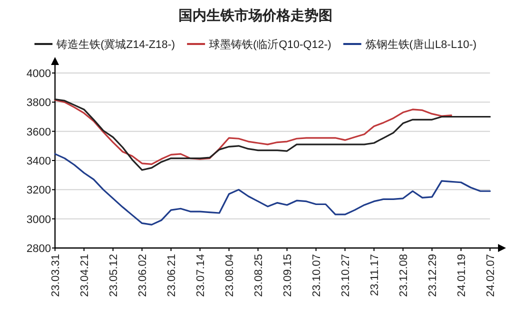 This screenshot has height=323, width=511. I want to click on y-tick-label: 3600, so click(38, 132).